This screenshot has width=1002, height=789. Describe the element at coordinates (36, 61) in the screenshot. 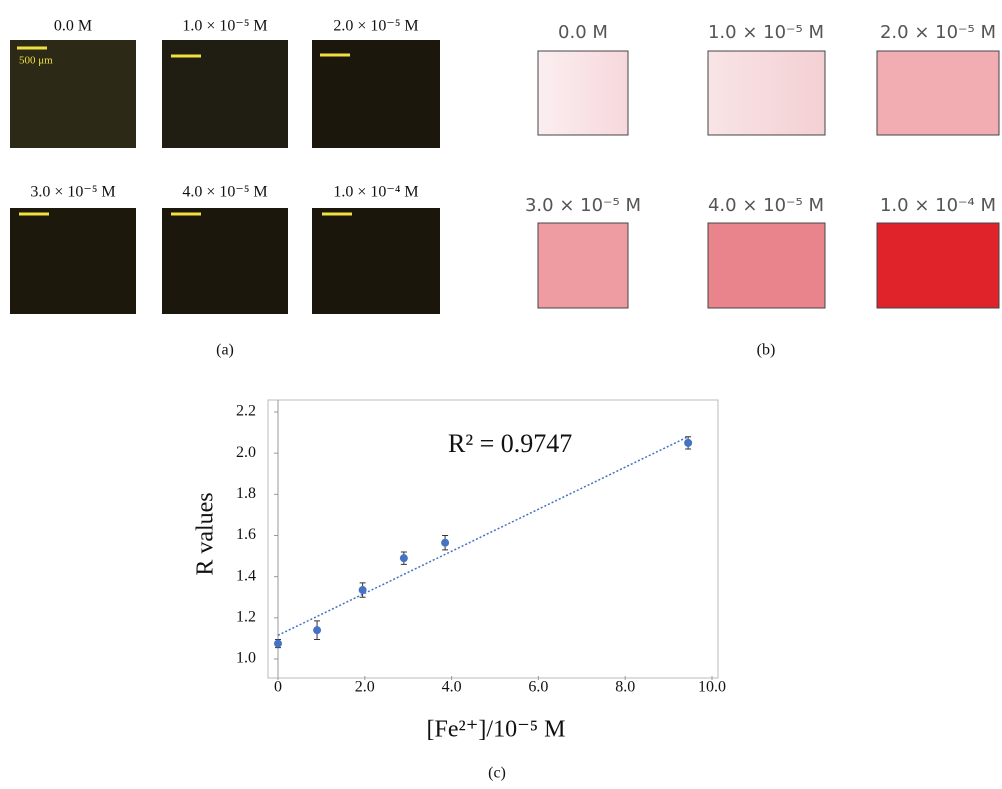

I see `scale-bar-label: 500 μm` at that location.